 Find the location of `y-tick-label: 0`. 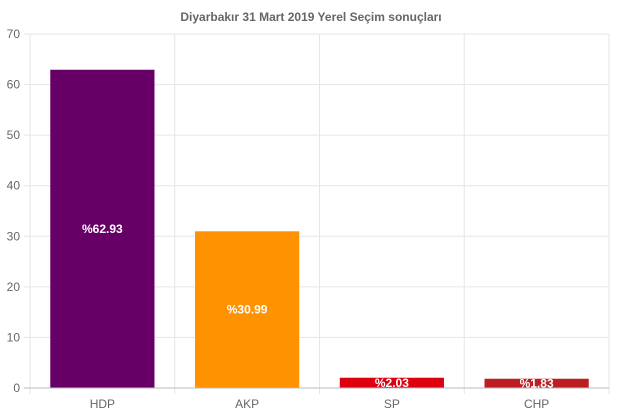

y-tick-label: 0 is located at coordinates (16, 388).